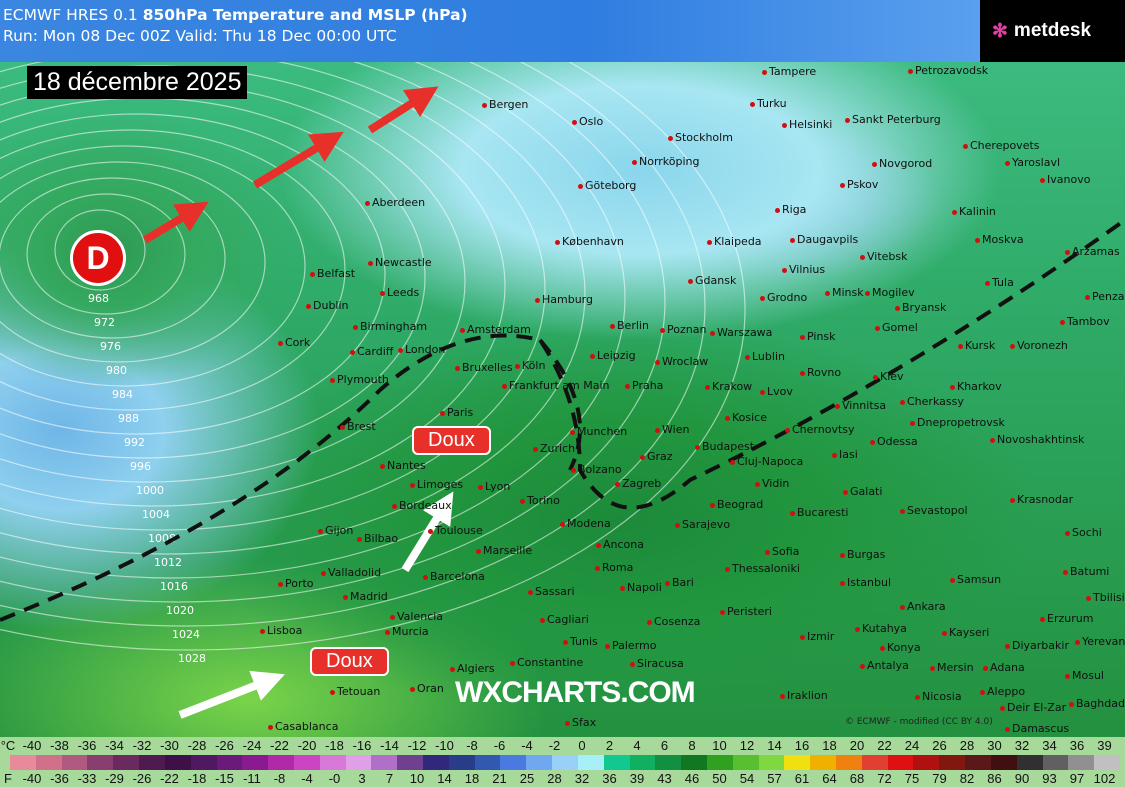  What do you see at coordinates (893, 119) in the screenshot?
I see `city-label: Sankt Peterburg` at bounding box center [893, 119].